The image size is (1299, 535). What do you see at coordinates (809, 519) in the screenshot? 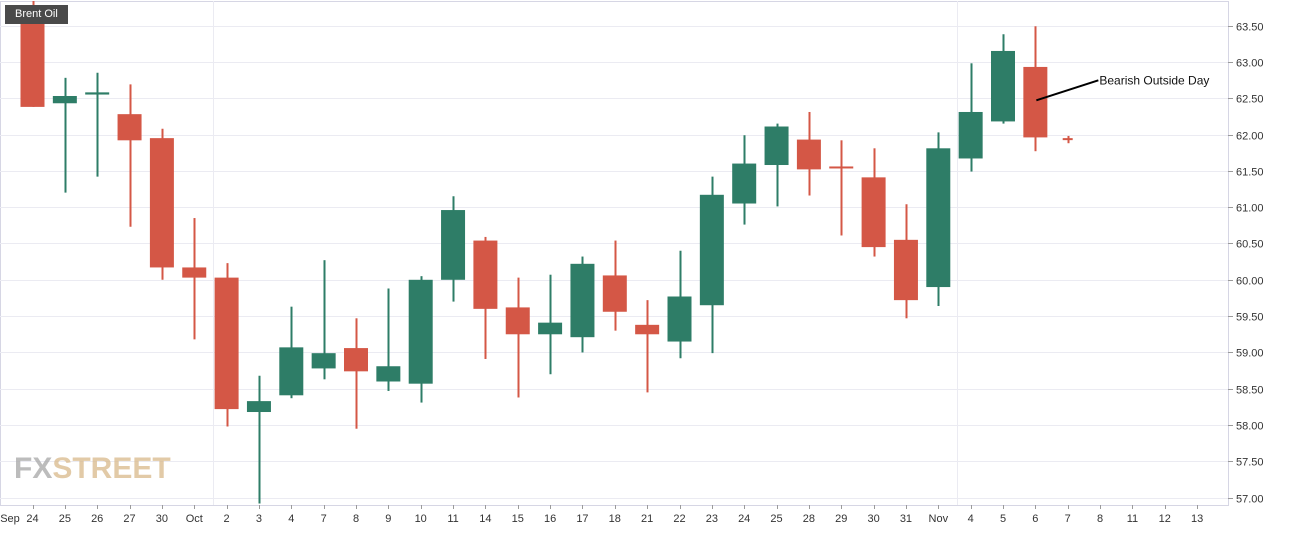
I see `x-tick-label: 28` at bounding box center [809, 519].